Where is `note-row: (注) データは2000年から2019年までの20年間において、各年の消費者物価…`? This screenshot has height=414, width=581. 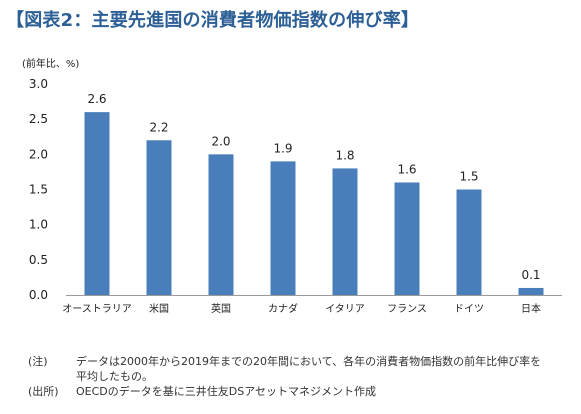
note-row: (注) データは2000年から2019年までの20年間において、各年の消費者物価… is located at coordinates (287, 369).